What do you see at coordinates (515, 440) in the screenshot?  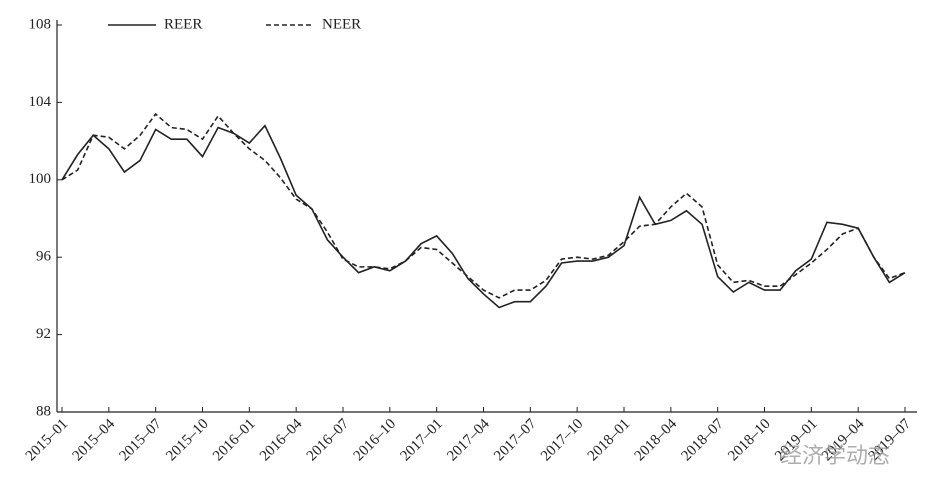 I see `x-tick-label: 2017–07` at bounding box center [515, 440].